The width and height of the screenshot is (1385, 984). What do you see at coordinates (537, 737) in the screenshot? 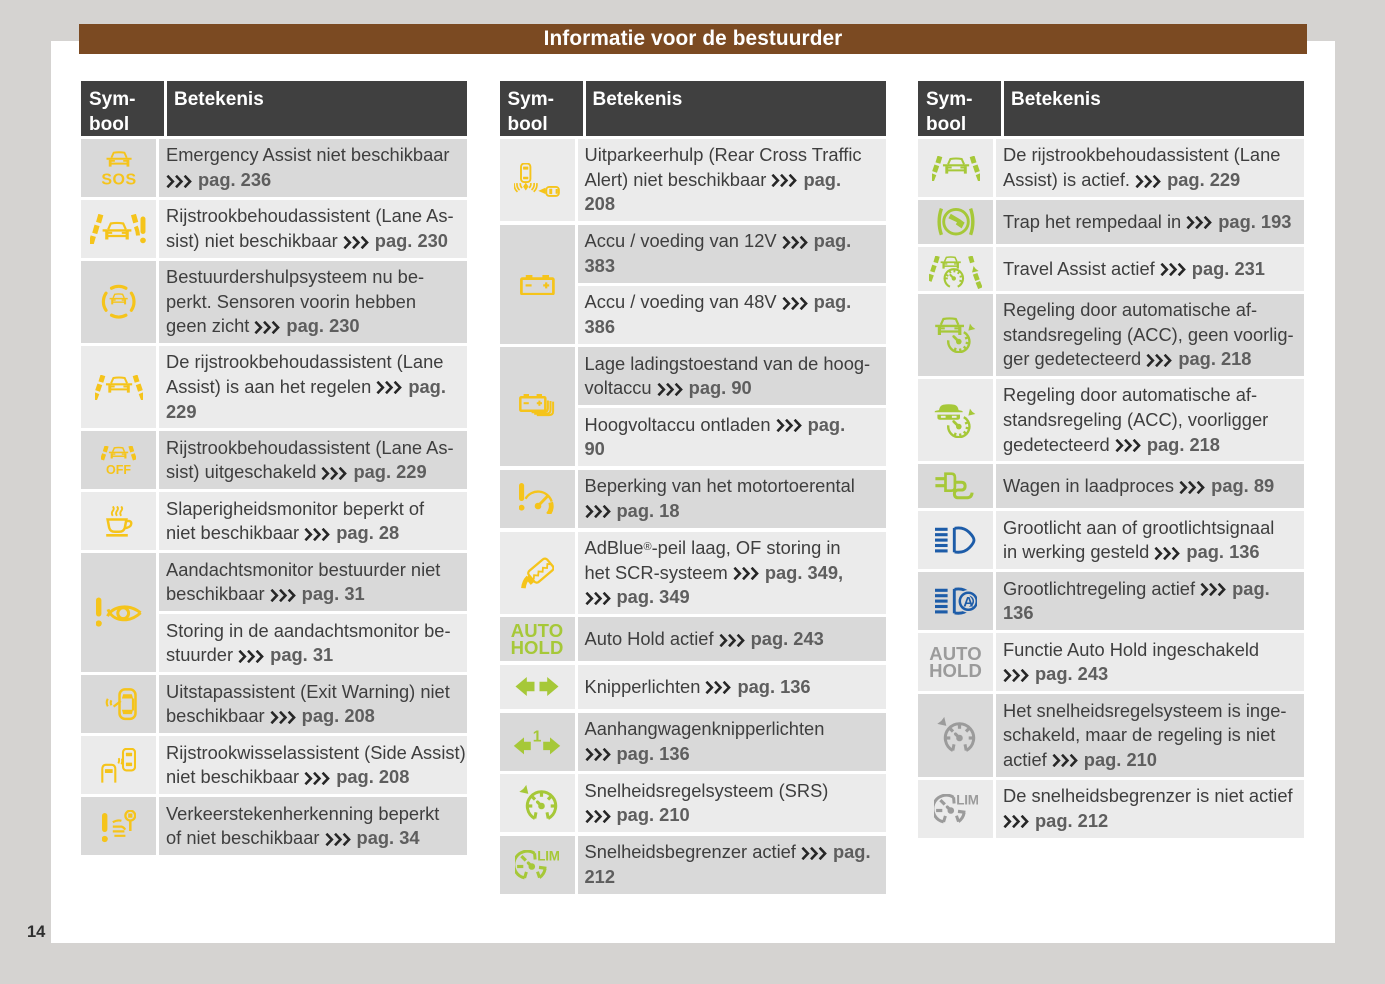
I see `svg-text: 1` at bounding box center [537, 737].